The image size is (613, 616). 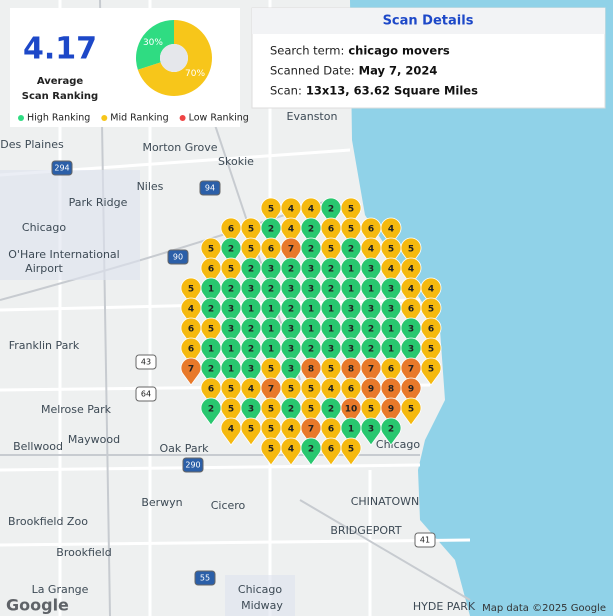 I want to click on place-label: Morton Grove, so click(x=179, y=147).